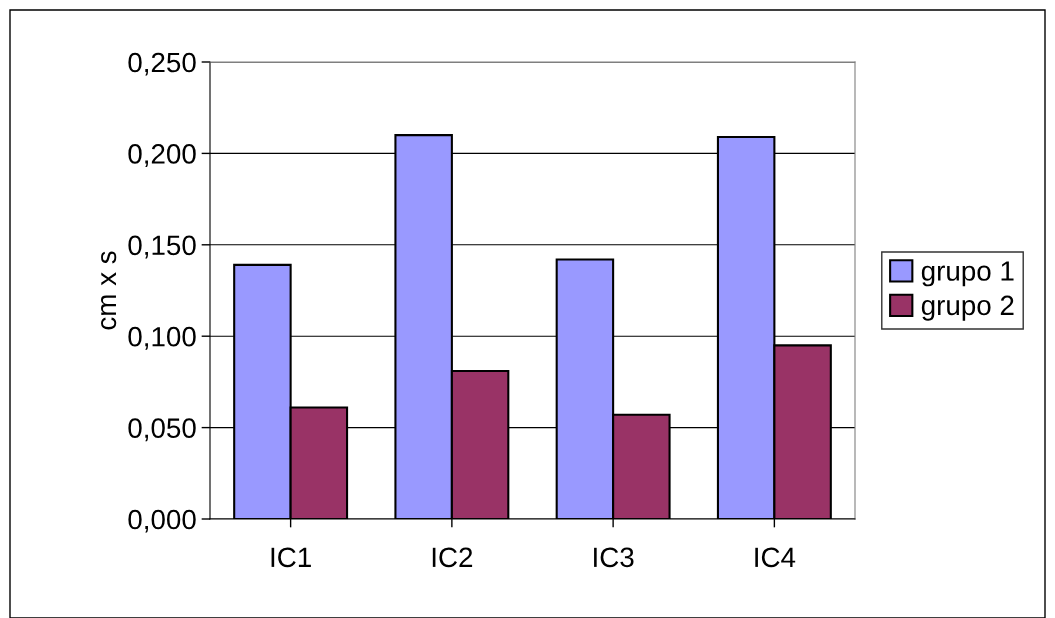  What do you see at coordinates (162, 64) in the screenshot?
I see `y-tick-label: 0,250` at bounding box center [162, 64].